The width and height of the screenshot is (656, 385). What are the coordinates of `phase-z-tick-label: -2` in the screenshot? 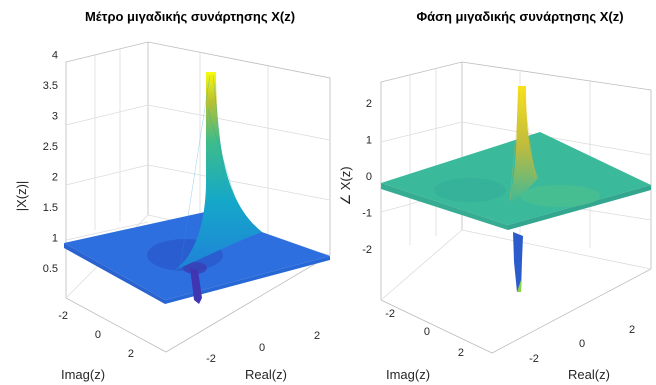 It's located at (367, 250).